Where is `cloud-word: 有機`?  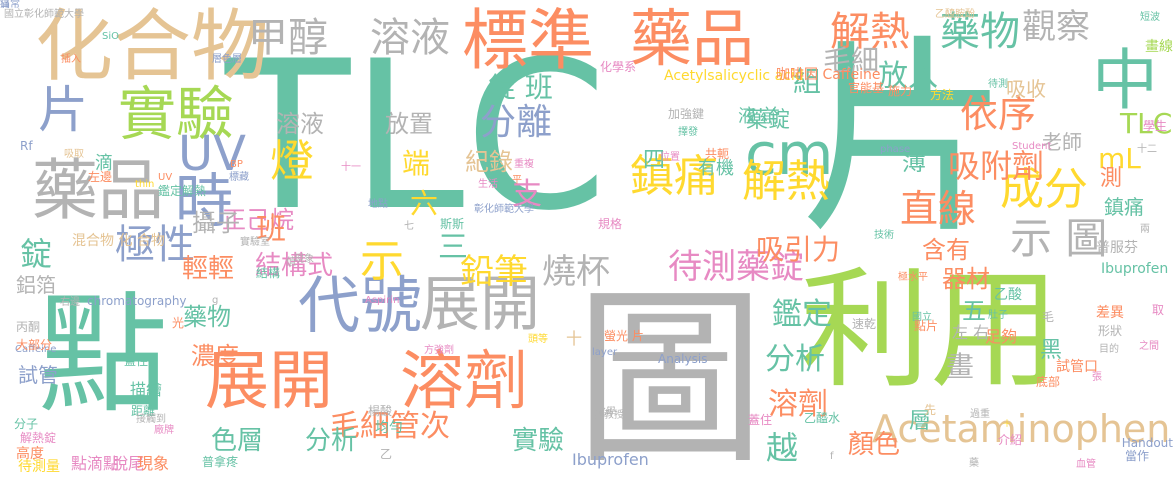 cloud-word: 有機 is located at coordinates (716, 168).